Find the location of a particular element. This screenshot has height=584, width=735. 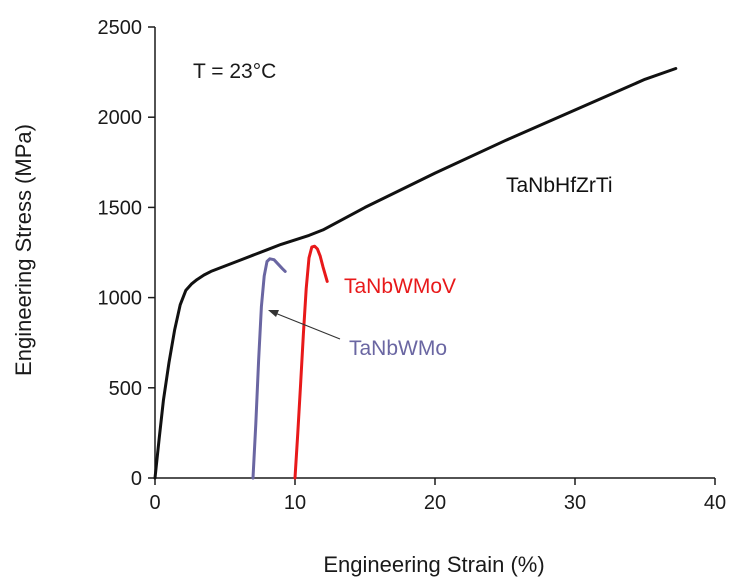

y-tick-label: 500 is located at coordinates (125, 389).